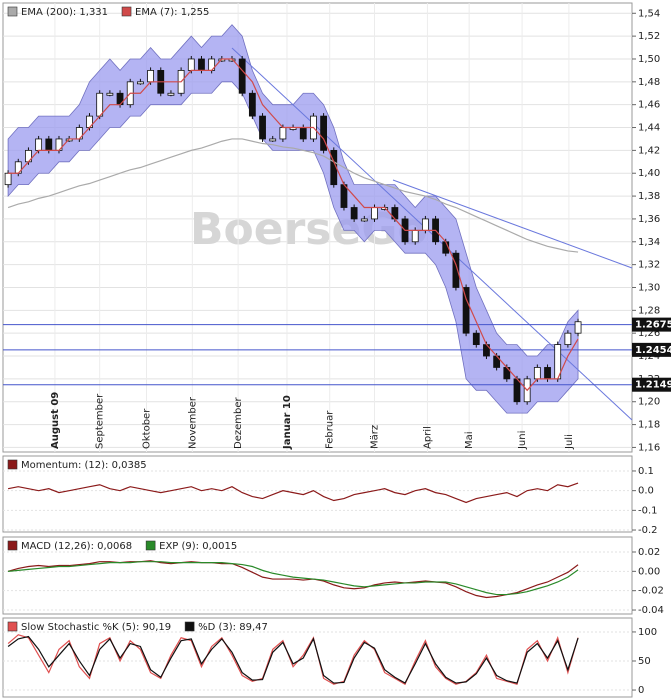  What do you see at coordinates (649, 310) in the screenshot?
I see `y-tick-label: 1,28` at bounding box center [649, 310].